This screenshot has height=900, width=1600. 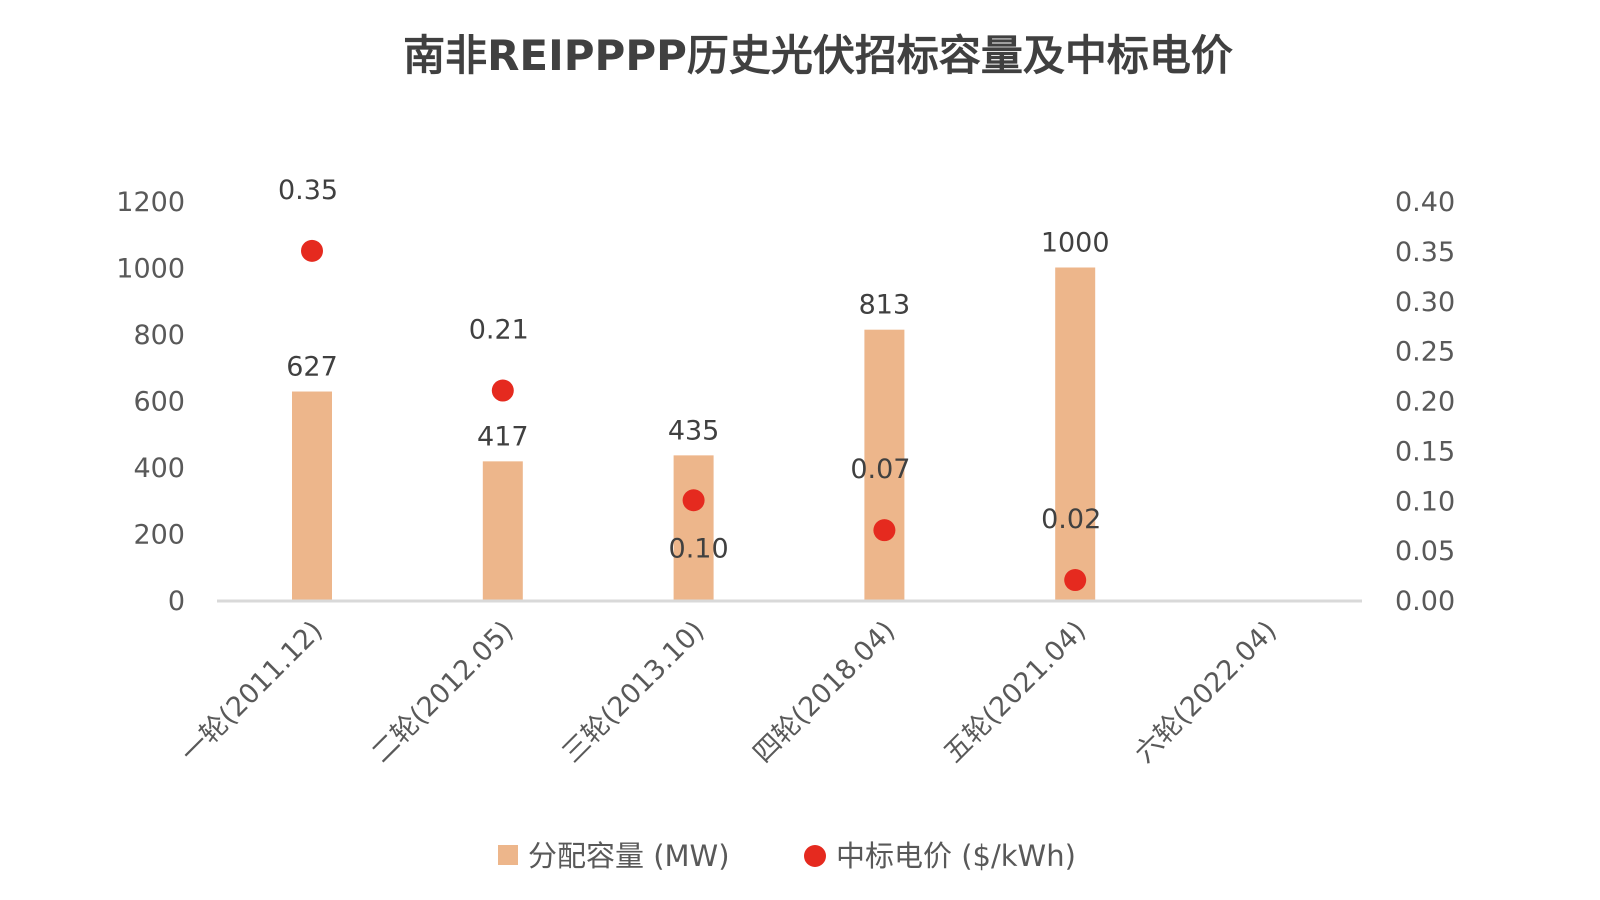 I want to click on legend-bar-swatch, so click(x=508, y=855).